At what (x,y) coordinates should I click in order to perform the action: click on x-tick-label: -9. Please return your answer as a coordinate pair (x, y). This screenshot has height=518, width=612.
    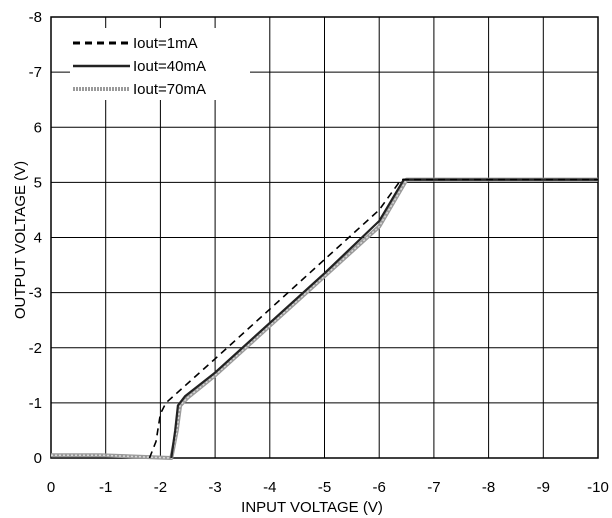
    Looking at the image, I should click on (543, 487).